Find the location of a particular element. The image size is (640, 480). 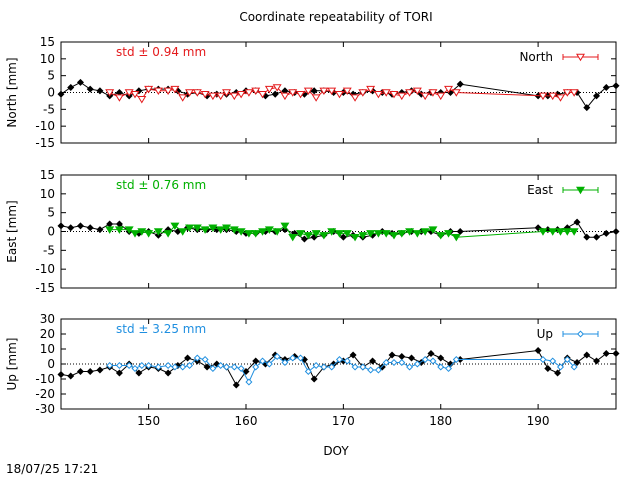

legend-label: North is located at coordinates (536, 57).